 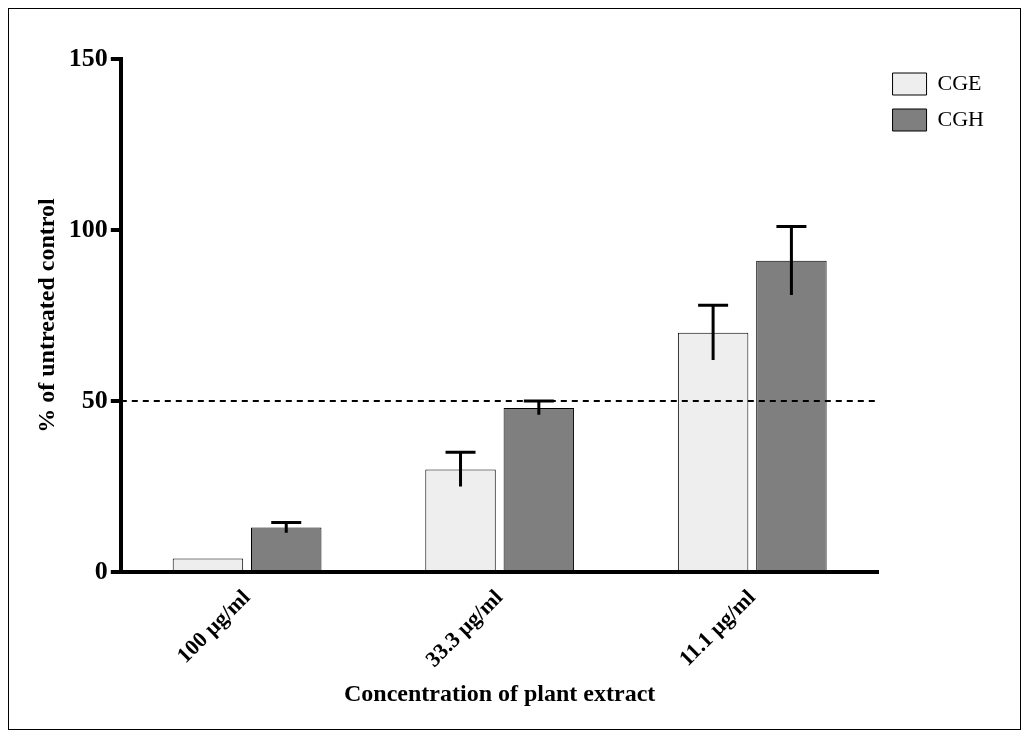 What do you see at coordinates (500, 692) in the screenshot?
I see `x-axis-title: Concentration of plant extract` at bounding box center [500, 692].